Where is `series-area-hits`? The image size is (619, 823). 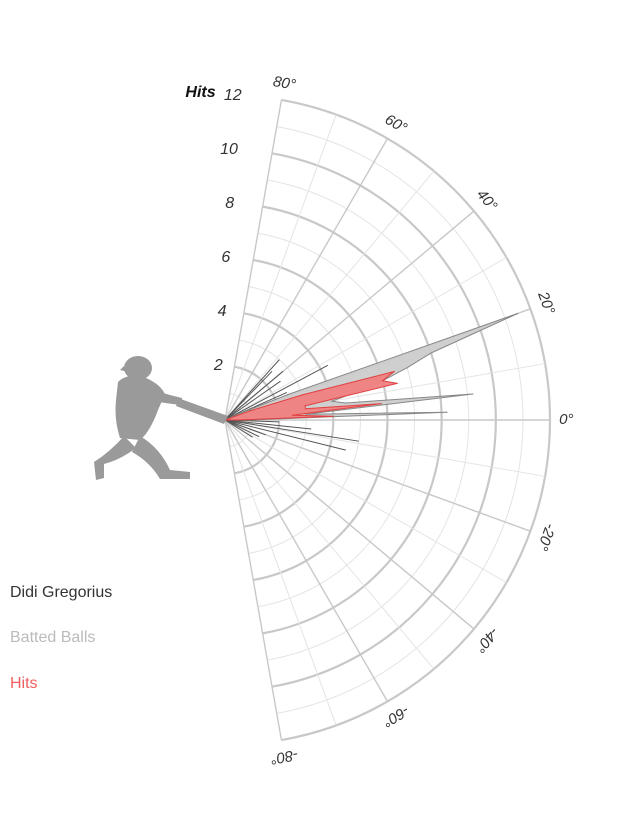
series-area-hits is located at coordinates (311, 396).